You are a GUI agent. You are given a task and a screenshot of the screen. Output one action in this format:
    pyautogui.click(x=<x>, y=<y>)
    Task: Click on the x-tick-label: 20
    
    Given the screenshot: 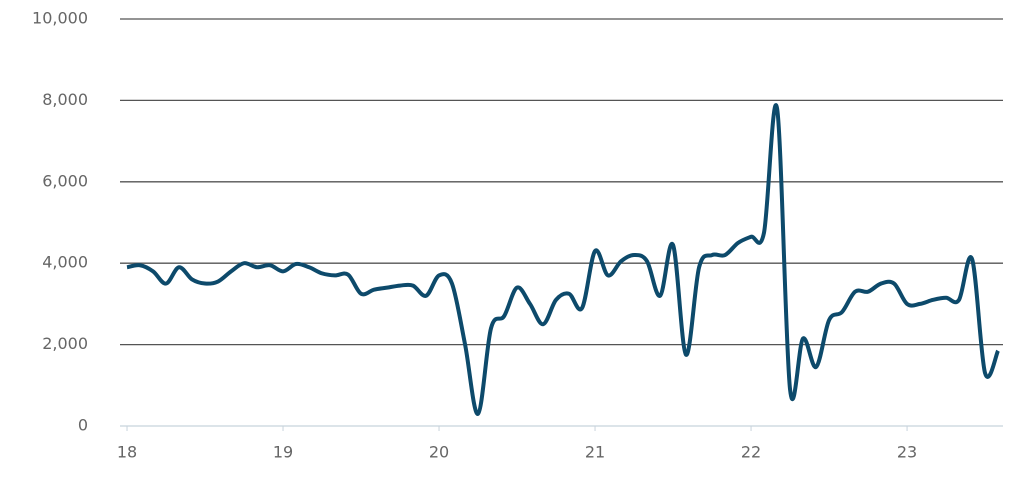 What is the action you would take?
    pyautogui.click(x=439, y=452)
    